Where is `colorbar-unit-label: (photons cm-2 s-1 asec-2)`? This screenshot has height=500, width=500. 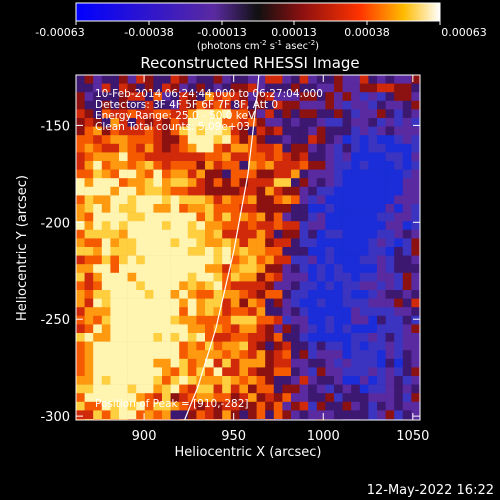 colorbar-unit-label: (photons cm-2 s-1 asec-2) is located at coordinates (258, 45).